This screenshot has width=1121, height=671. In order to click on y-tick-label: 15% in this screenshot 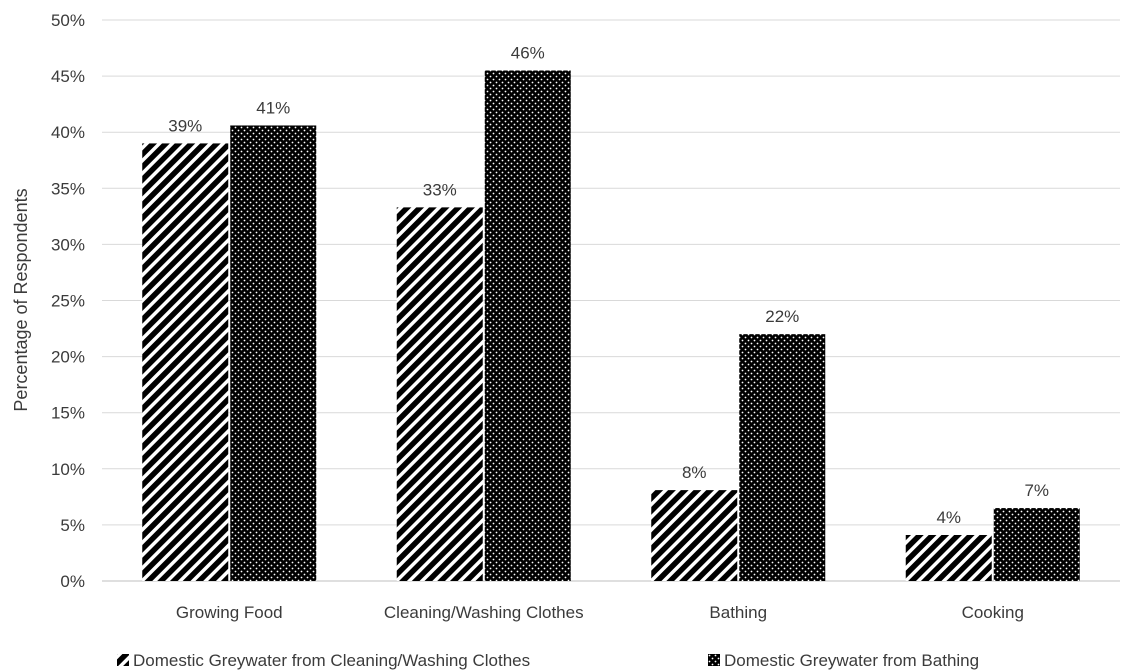, I will do `click(68, 413)`.